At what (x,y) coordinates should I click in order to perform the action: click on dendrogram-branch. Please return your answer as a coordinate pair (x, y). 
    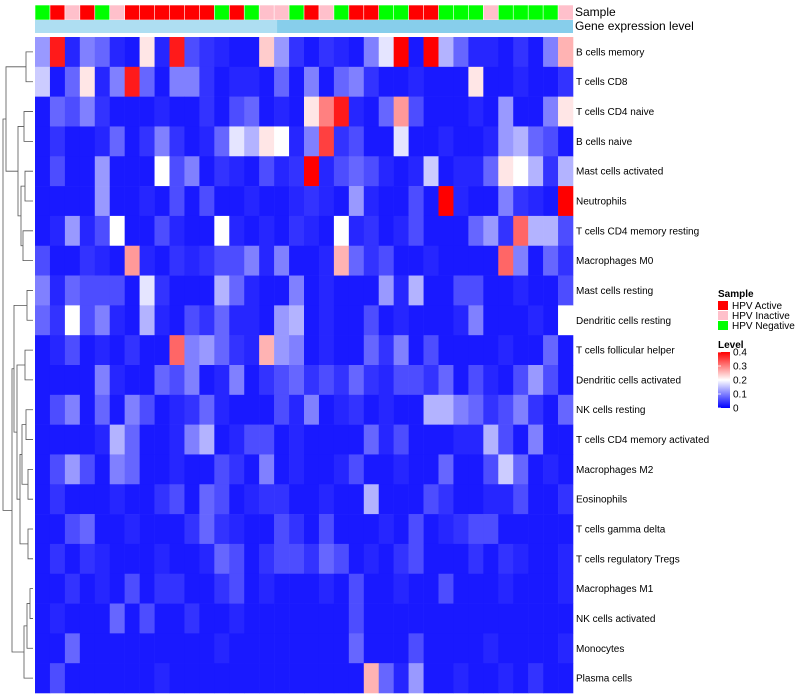
    Looking at the image, I should click on (7, 314).